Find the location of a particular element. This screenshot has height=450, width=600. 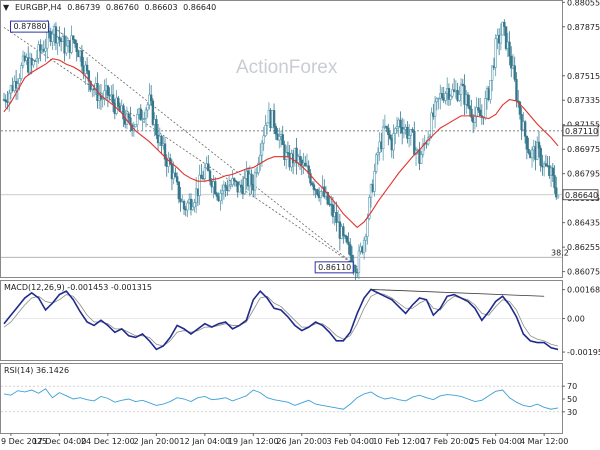

macd-signal-line is located at coordinates (281, 319).